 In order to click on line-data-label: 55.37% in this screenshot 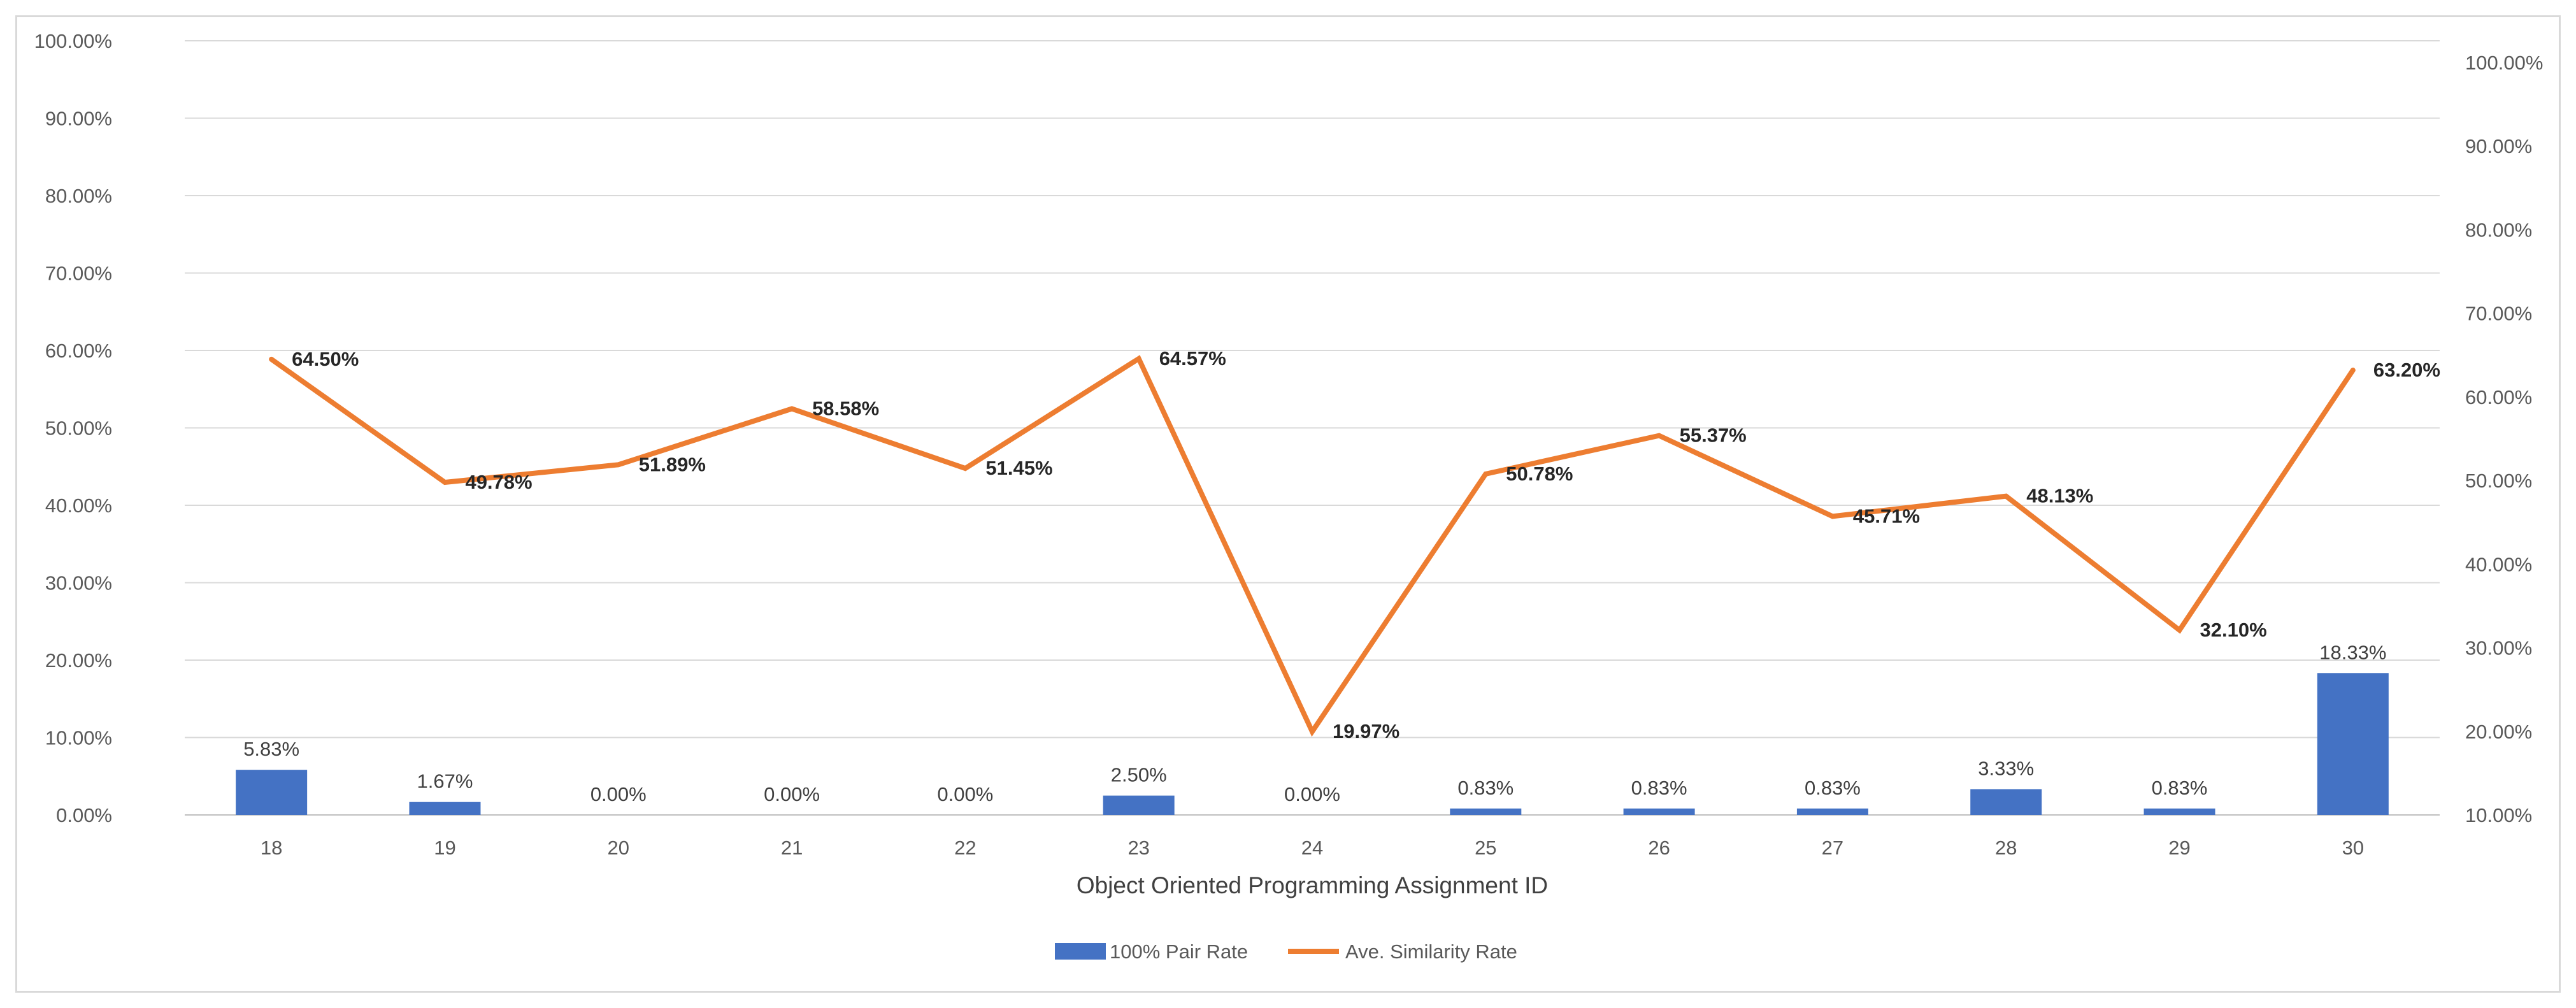, I will do `click(1713, 435)`.